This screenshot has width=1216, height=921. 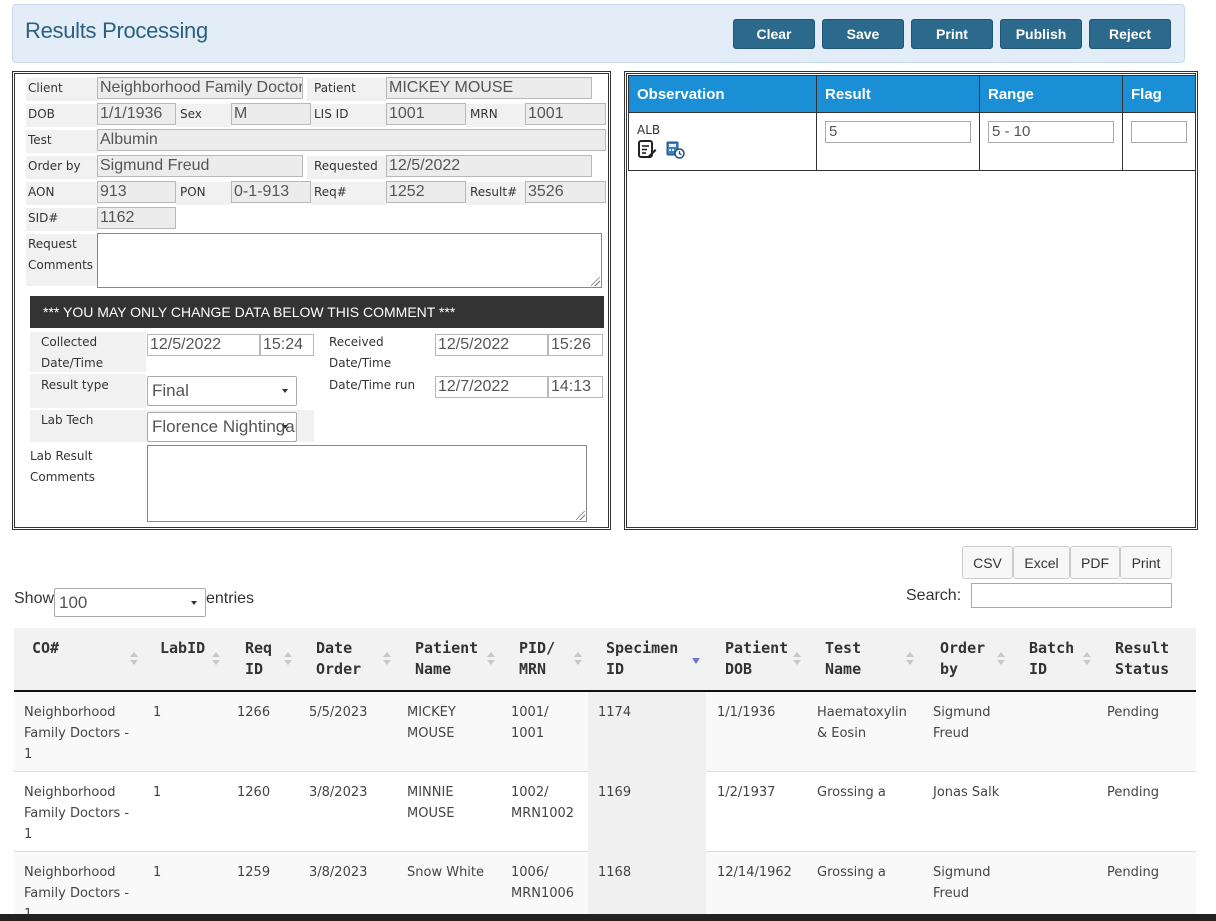 What do you see at coordinates (952, 34) in the screenshot?
I see `print-button: Print` at bounding box center [952, 34].